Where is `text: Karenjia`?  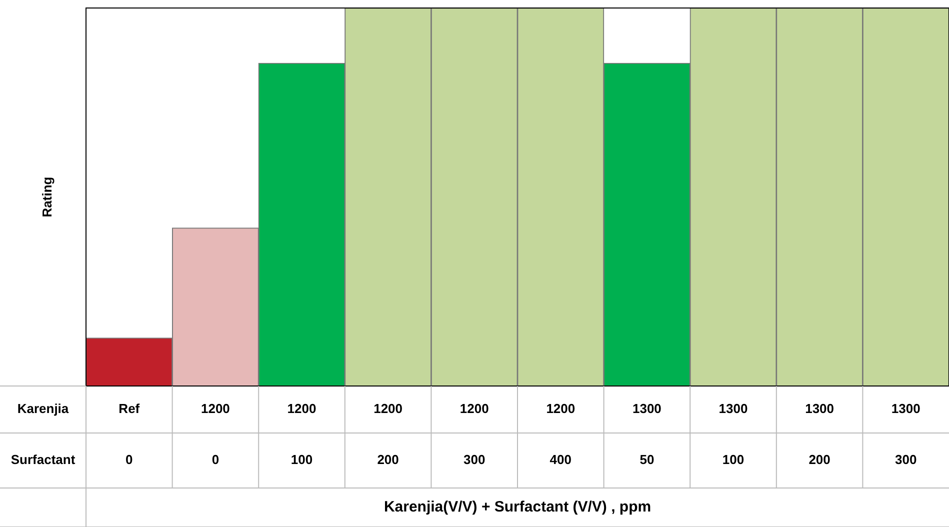
text: Karenjia is located at coordinates (43, 408).